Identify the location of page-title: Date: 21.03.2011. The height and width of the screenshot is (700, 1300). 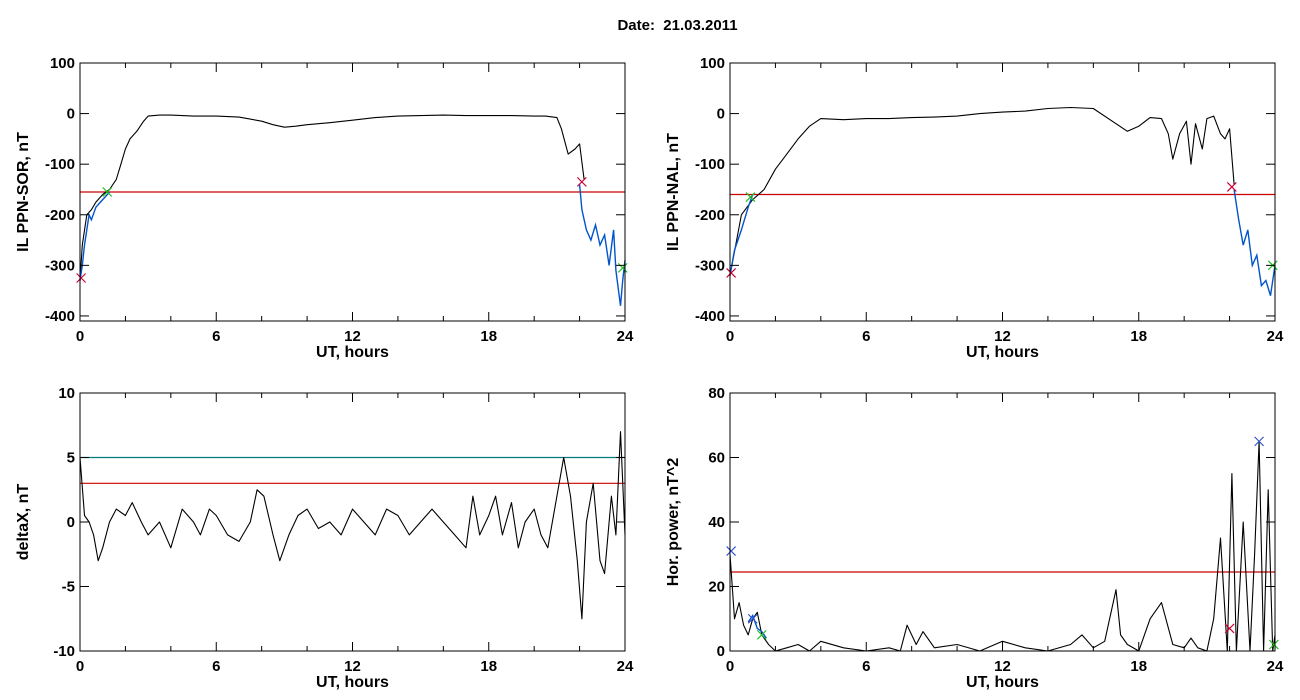
(677, 25).